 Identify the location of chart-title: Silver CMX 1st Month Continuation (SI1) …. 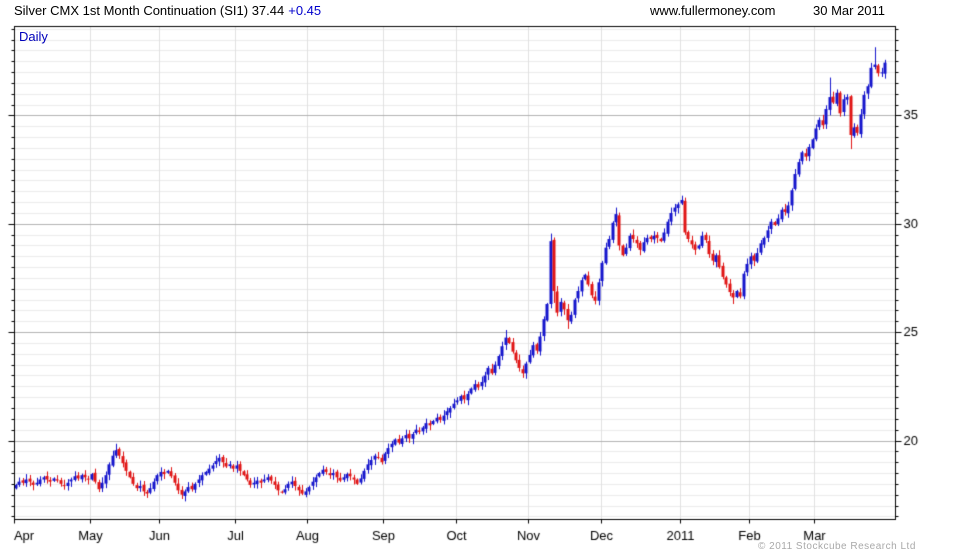
(149, 10).